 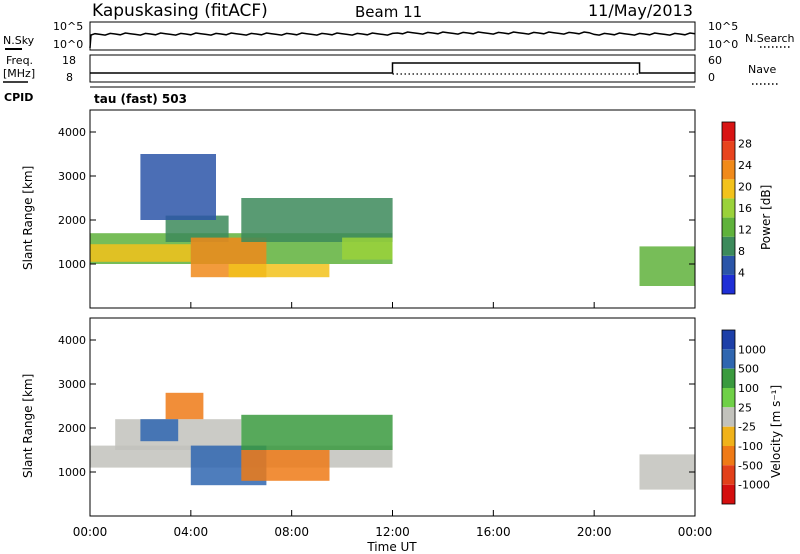 What do you see at coordinates (291, 532) in the screenshot?
I see `time-tick-label: 08:00` at bounding box center [291, 532].